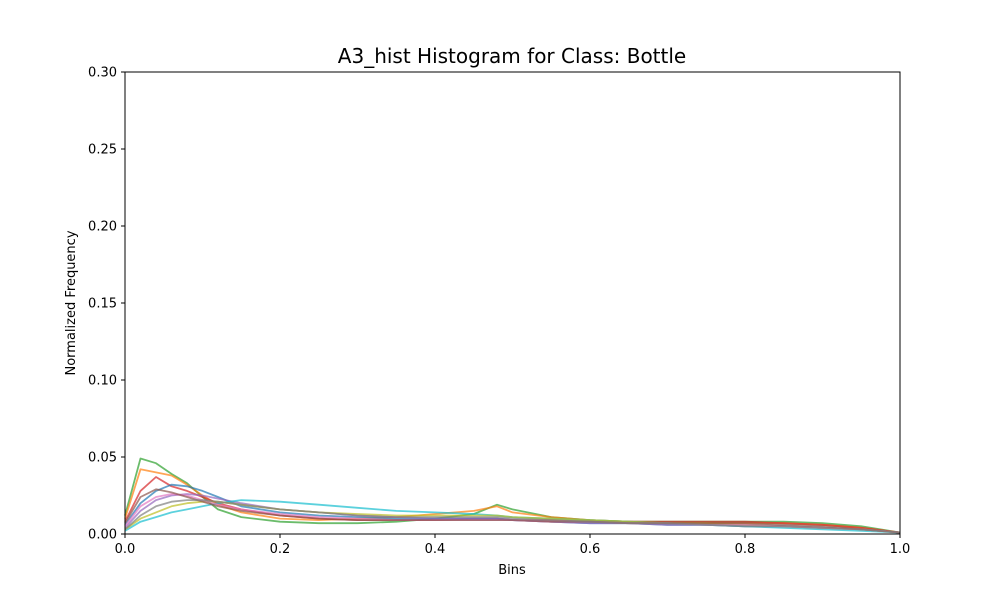 The height and width of the screenshot is (600, 1000). I want to click on x-tick-label: 0.4, so click(435, 549).